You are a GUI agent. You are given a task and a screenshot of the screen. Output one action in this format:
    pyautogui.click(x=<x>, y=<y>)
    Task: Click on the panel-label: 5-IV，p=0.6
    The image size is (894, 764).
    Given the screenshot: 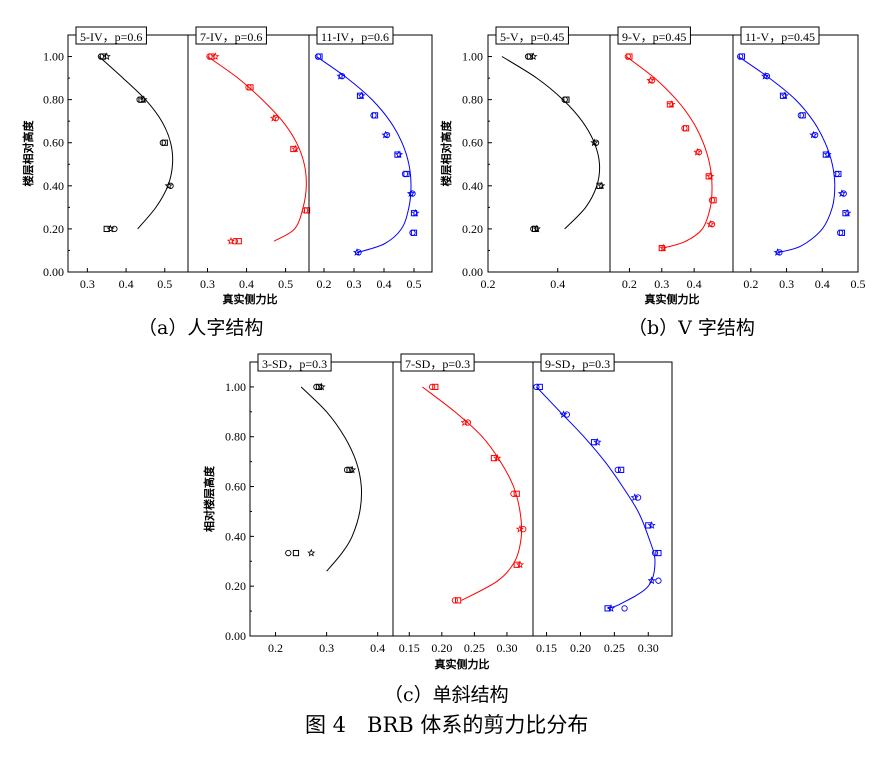 What is the action you would take?
    pyautogui.click(x=111, y=35)
    